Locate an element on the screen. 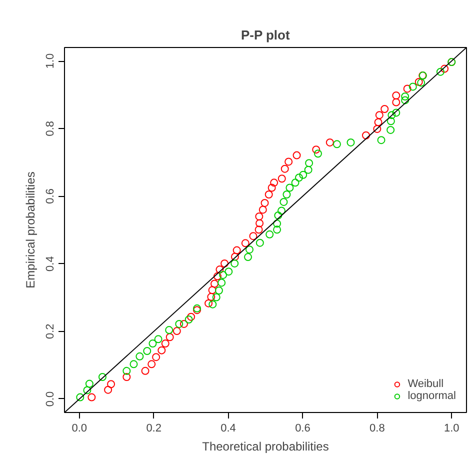  x-tick-label: 0.6 is located at coordinates (302, 428).